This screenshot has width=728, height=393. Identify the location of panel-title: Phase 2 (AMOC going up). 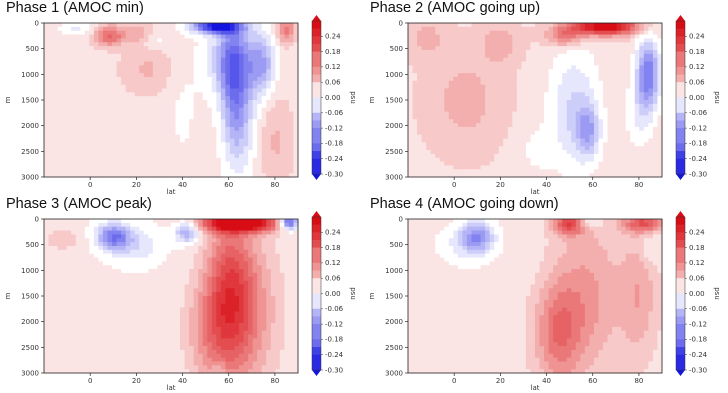
(455, 8).